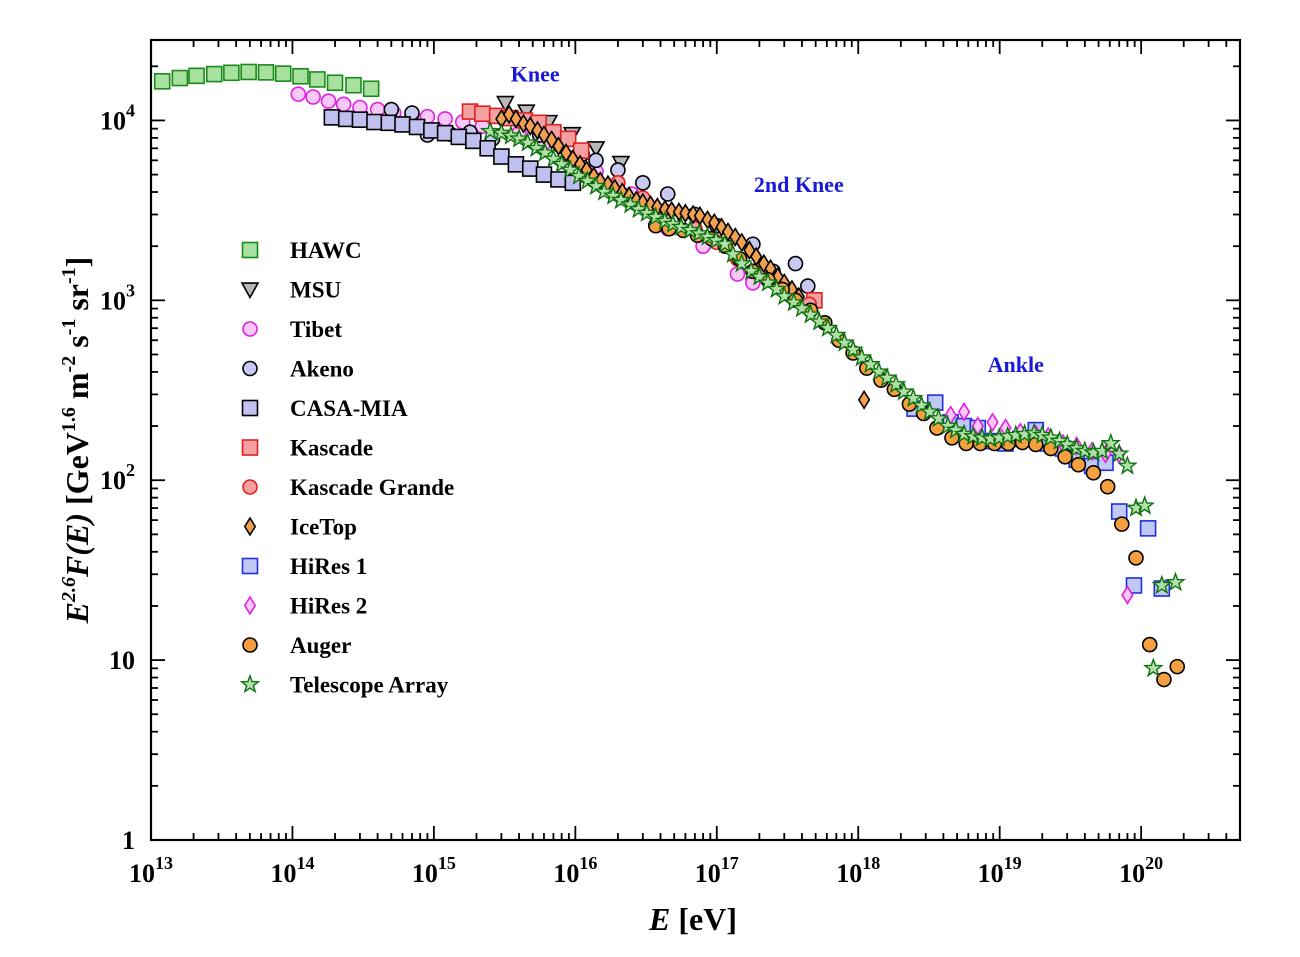 The height and width of the screenshot is (957, 1300). What do you see at coordinates (369, 685) in the screenshot?
I see `legend-label: Telescope Array` at bounding box center [369, 685].